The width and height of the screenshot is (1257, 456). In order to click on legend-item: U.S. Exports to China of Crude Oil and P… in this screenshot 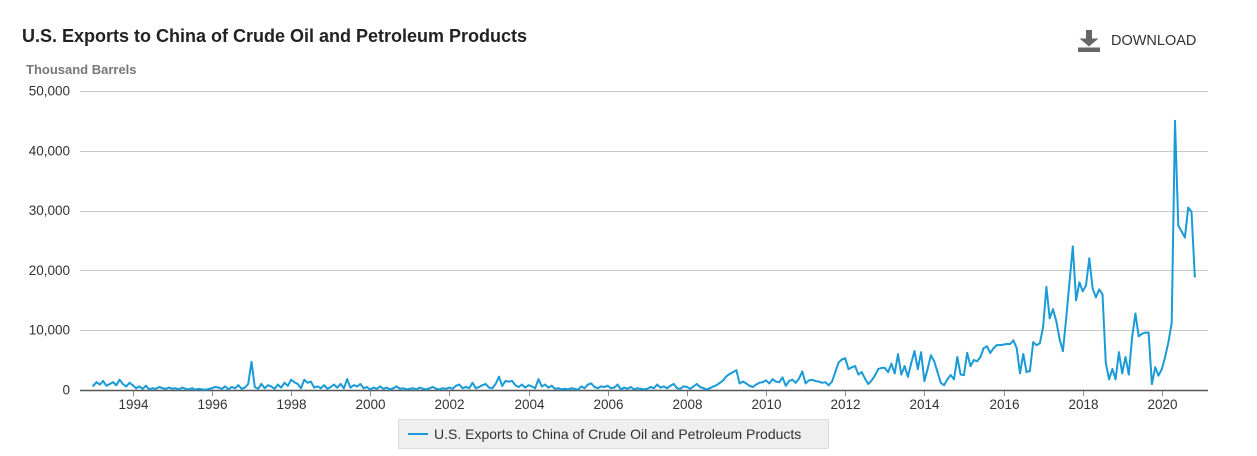, I will do `click(600, 434)`.